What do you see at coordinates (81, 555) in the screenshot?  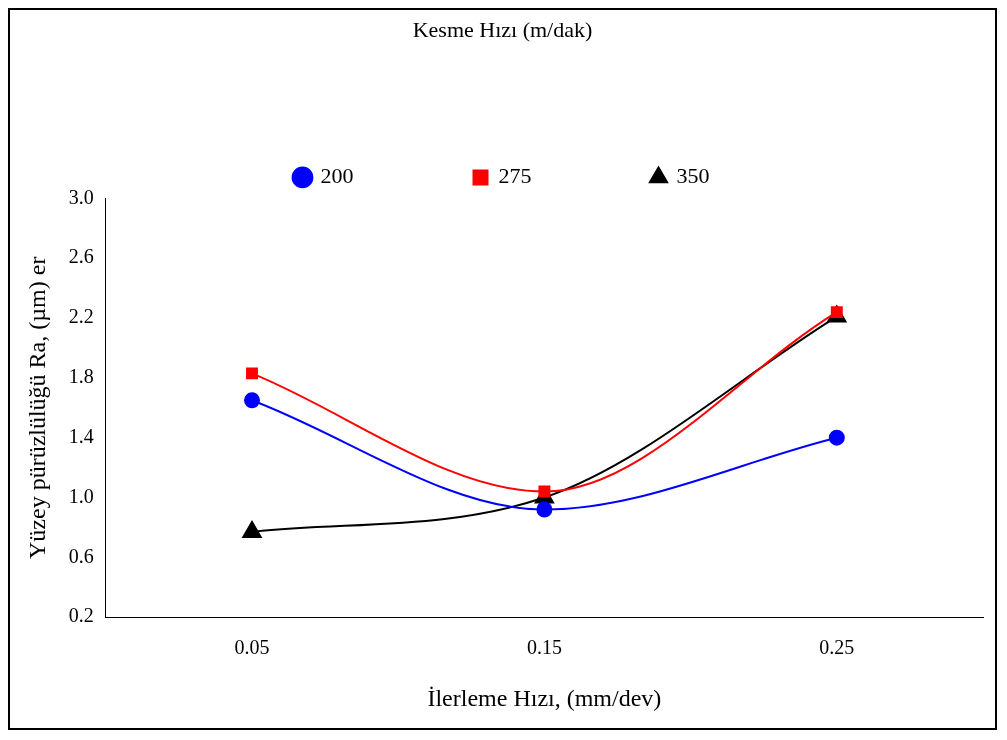 I see `y-tick-label: 0.6` at bounding box center [81, 555].